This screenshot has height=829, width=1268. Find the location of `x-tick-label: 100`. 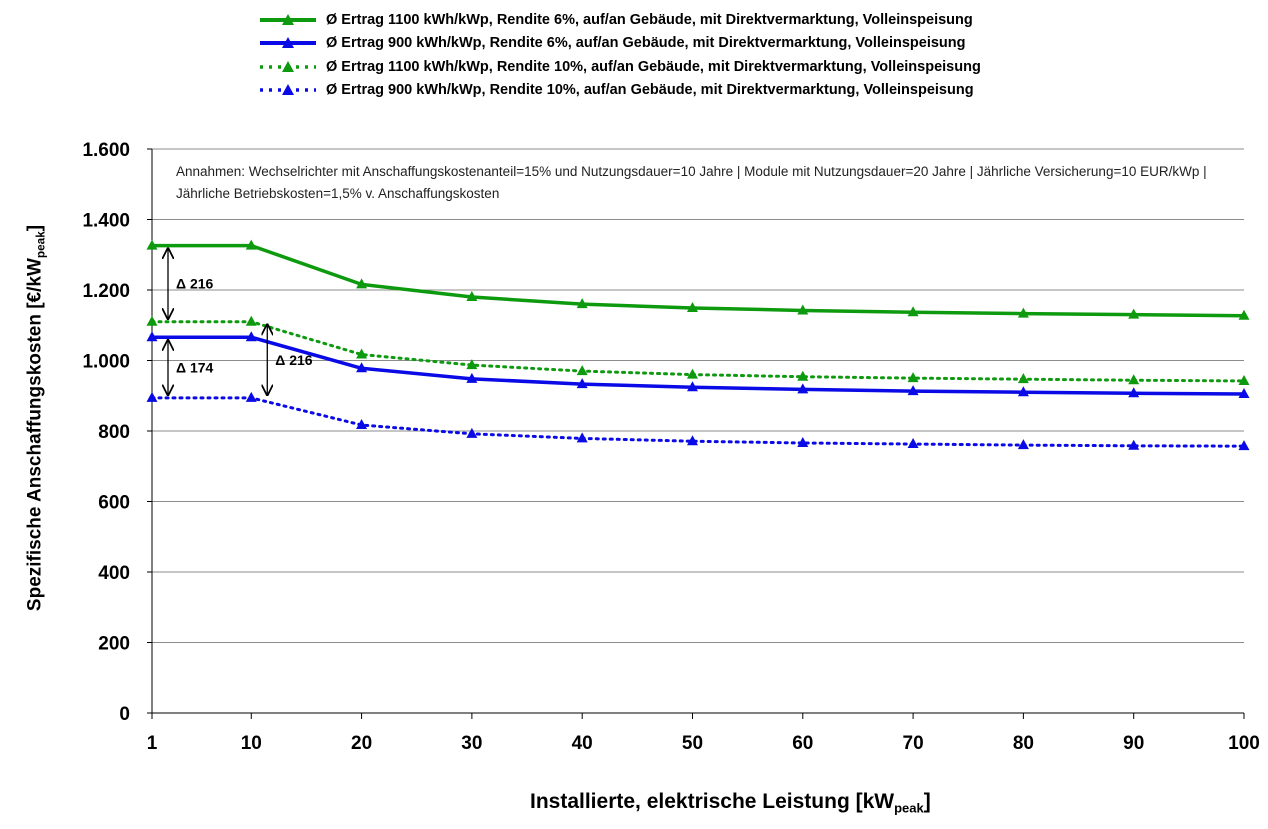

x-tick-label: 100 is located at coordinates (1244, 743).